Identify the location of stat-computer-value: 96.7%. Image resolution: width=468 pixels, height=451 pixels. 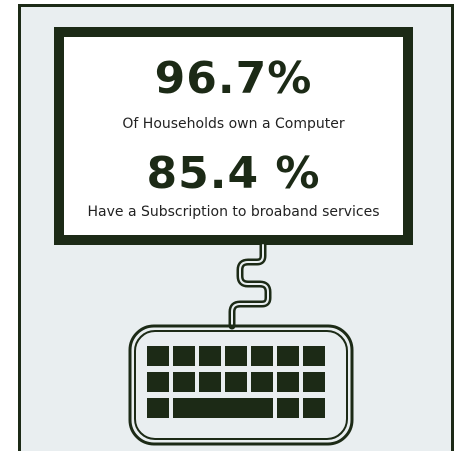
(233, 78).